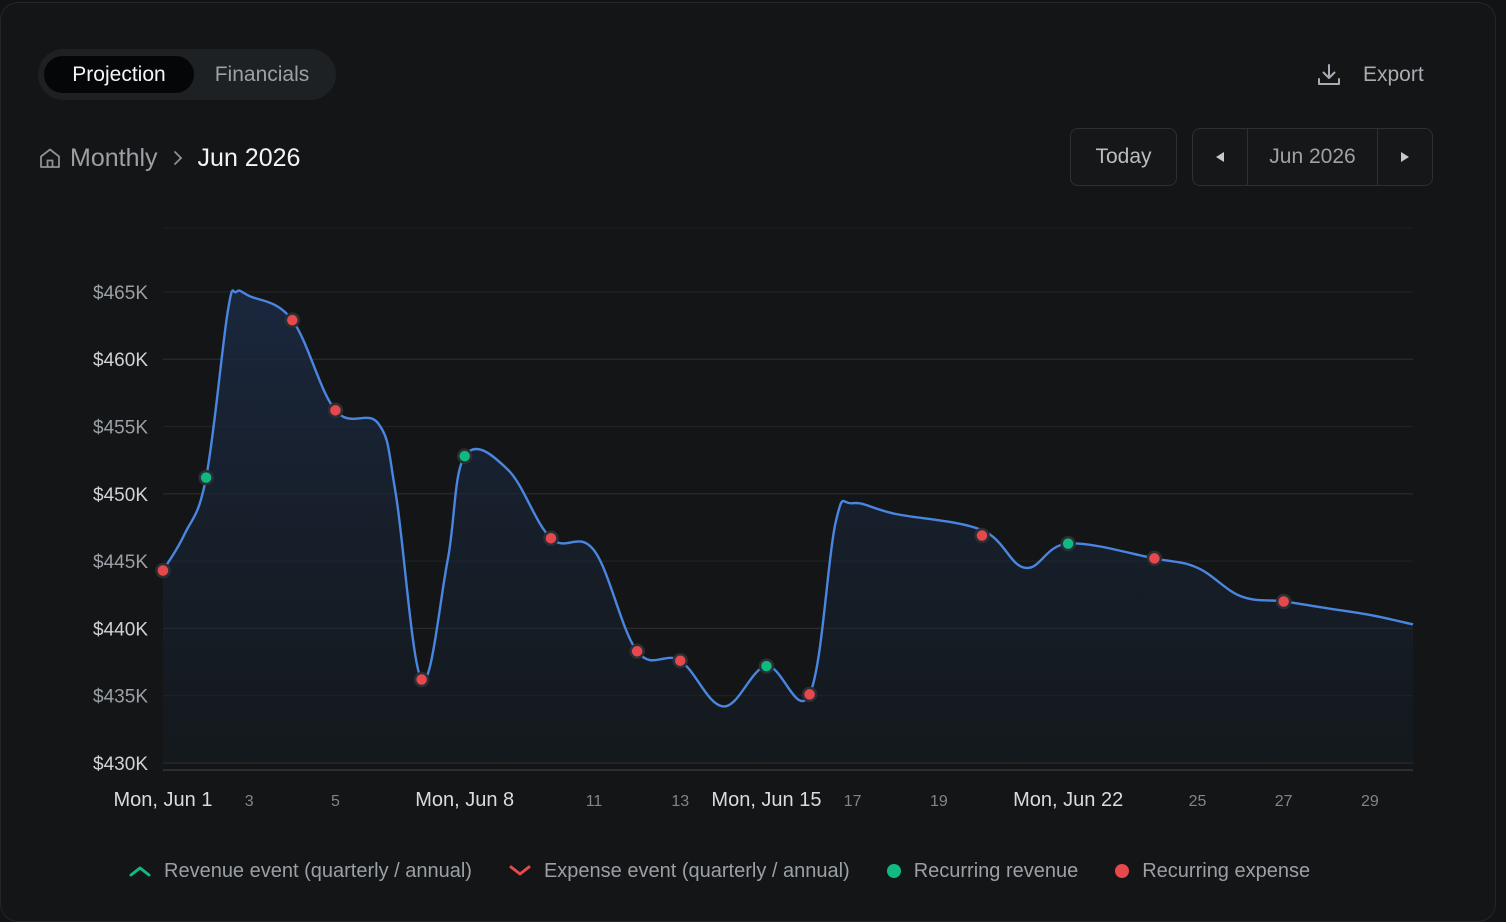  Describe the element at coordinates (120, 764) in the screenshot. I see `y-tick-label: $430K` at that location.